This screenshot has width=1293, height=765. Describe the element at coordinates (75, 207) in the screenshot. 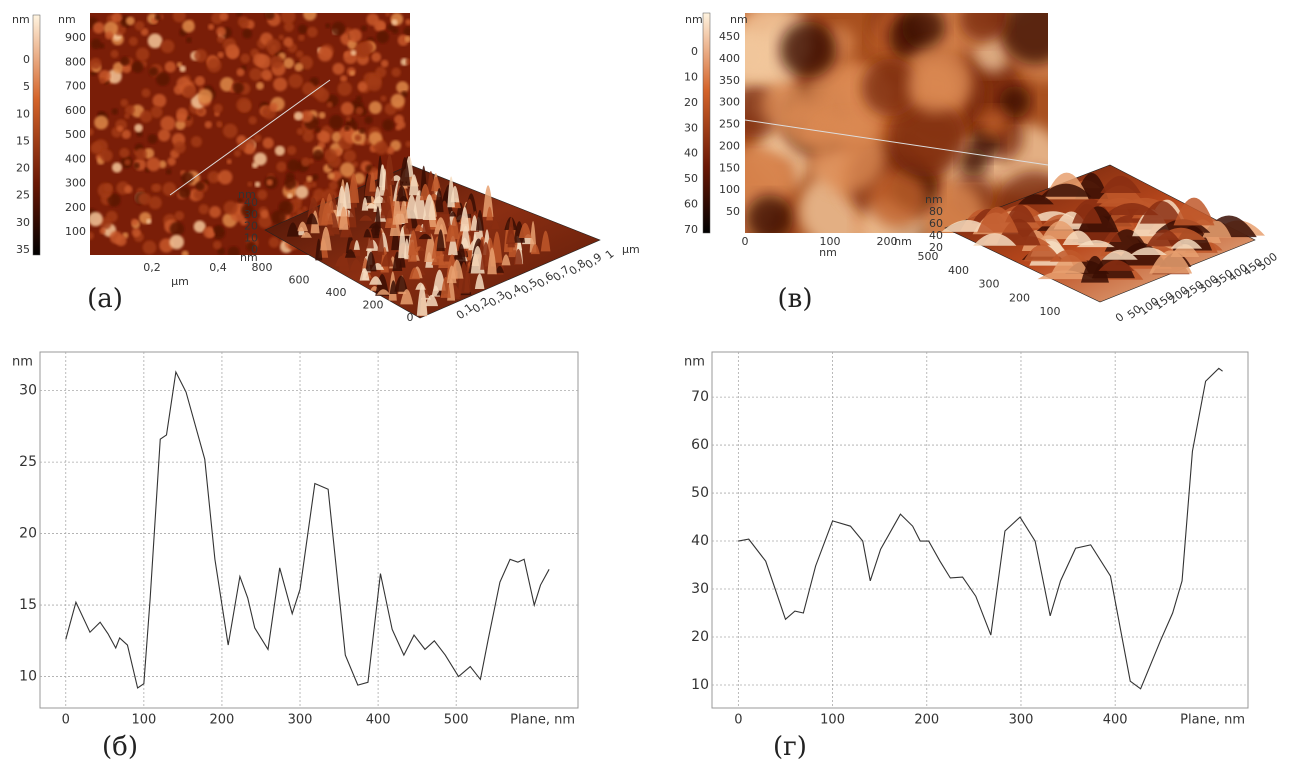

I see `image-y-tick-label: 200` at that location.